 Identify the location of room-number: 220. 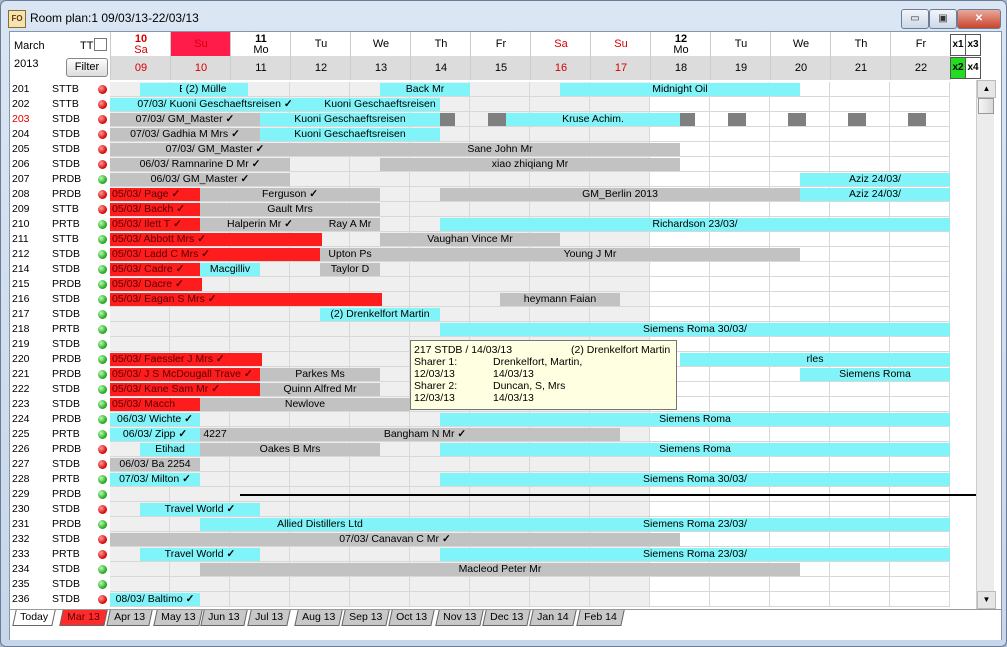
(21, 359).